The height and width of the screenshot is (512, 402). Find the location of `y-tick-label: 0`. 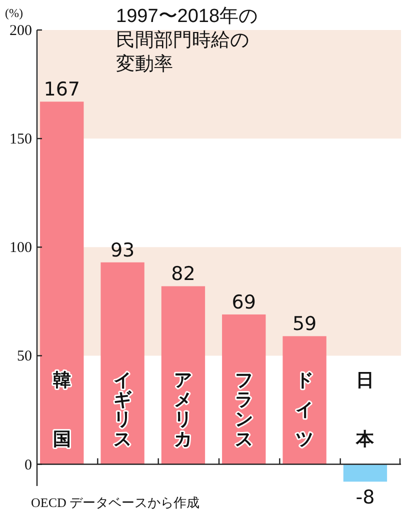

y-tick-label: 0 is located at coordinates (28, 465).